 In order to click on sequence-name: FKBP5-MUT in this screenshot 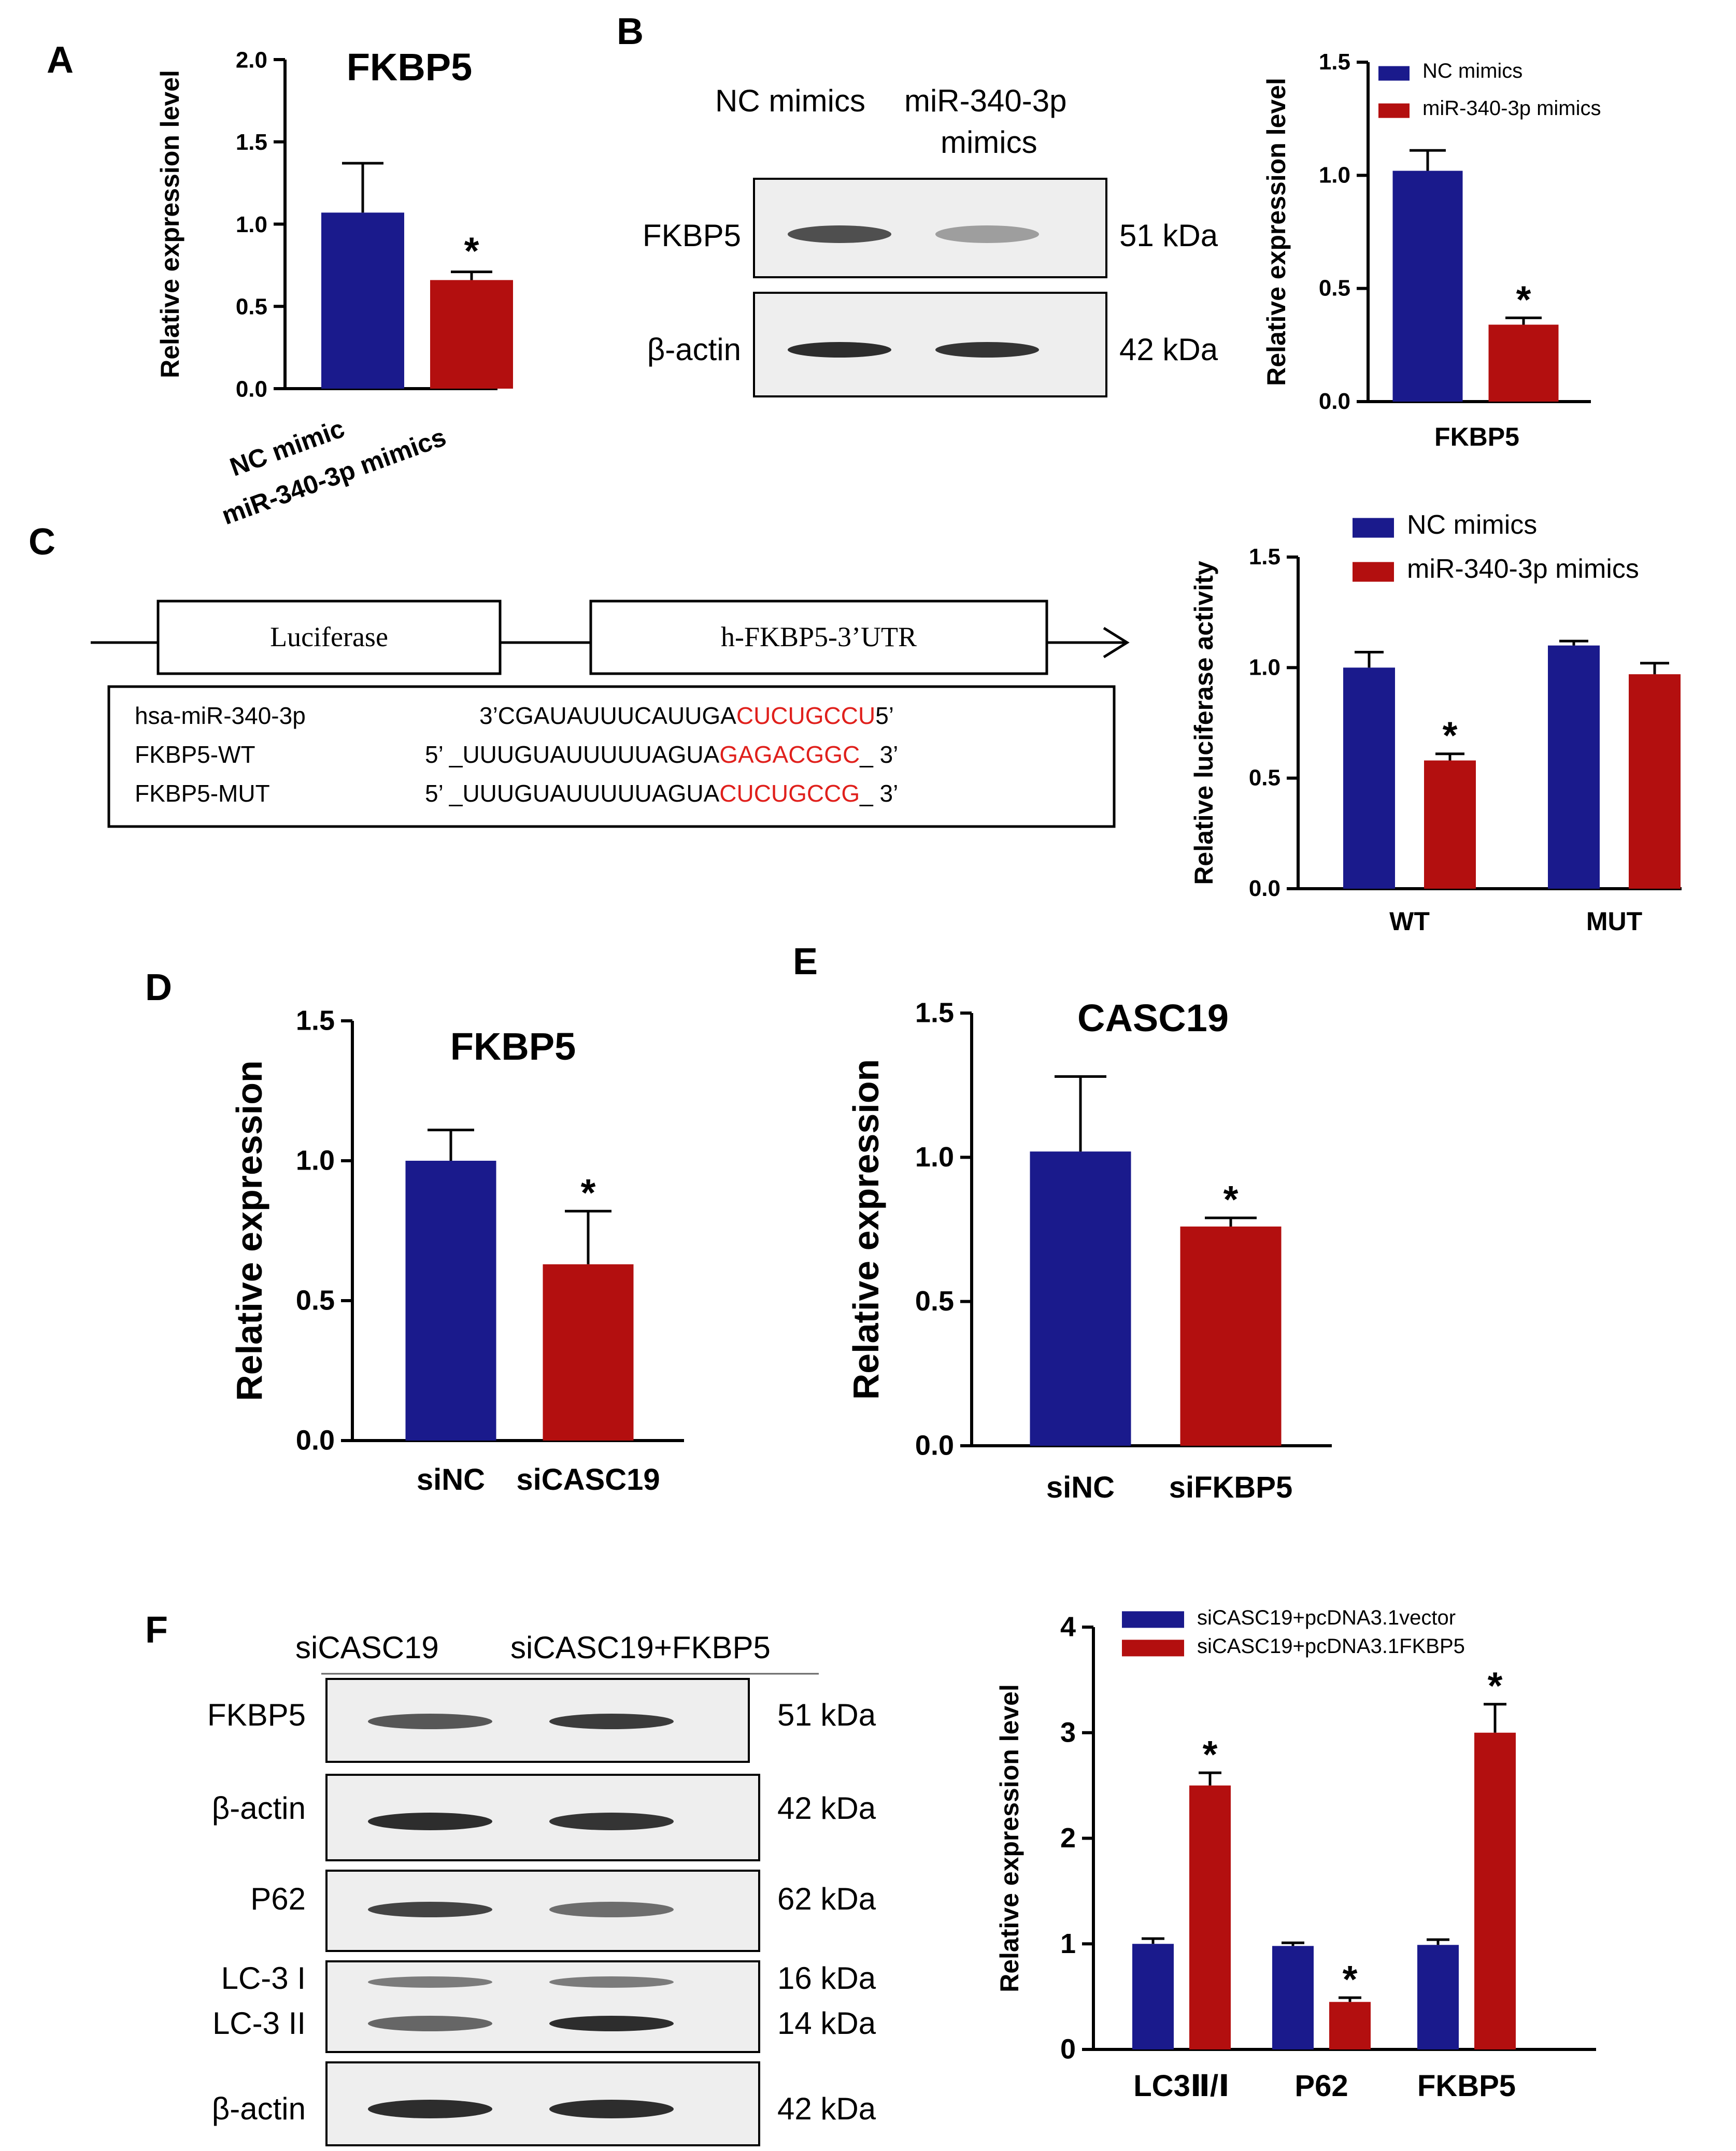, I will do `click(202, 793)`.